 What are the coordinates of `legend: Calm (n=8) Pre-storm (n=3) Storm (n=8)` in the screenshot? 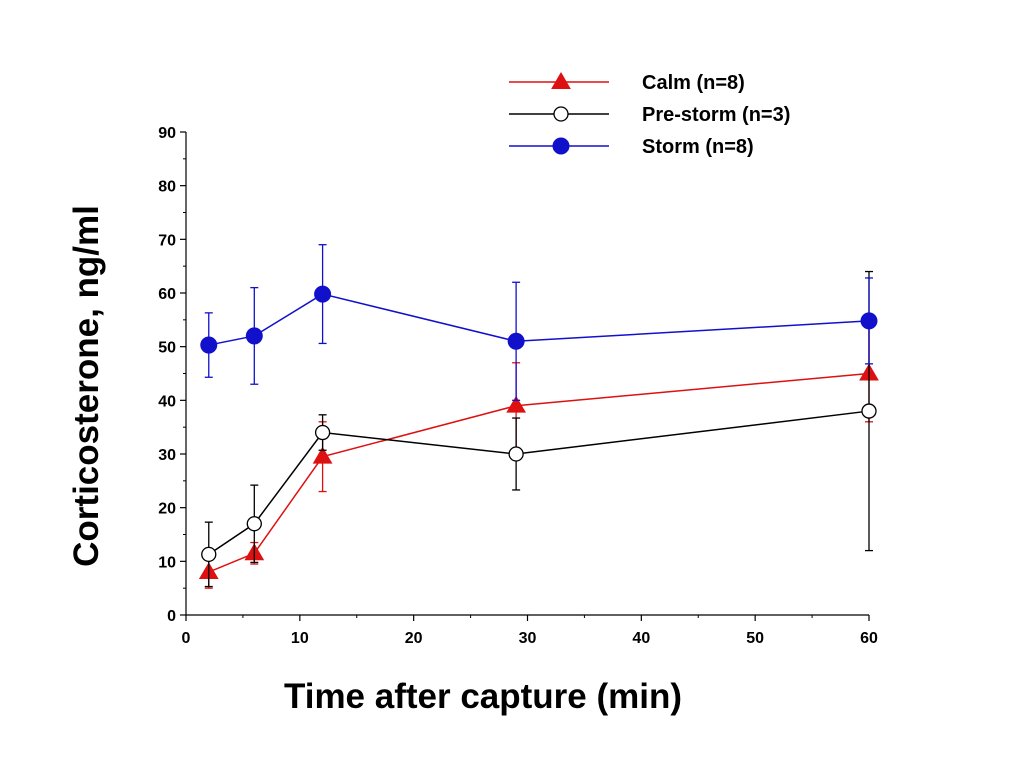 It's located at (649, 115).